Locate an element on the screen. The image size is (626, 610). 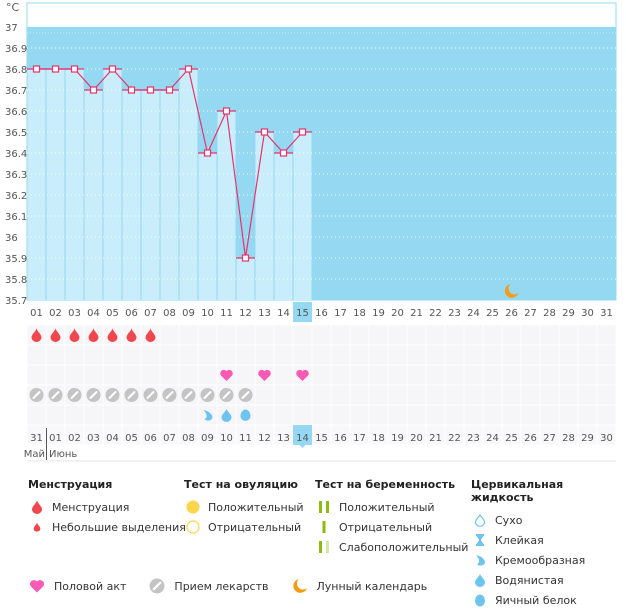
legend-item-medication: Прием лекарств is located at coordinates (208, 586).